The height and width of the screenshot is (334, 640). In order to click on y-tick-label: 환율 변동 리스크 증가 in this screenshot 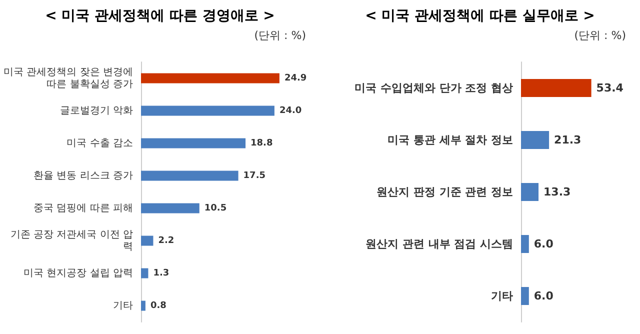, I will do `click(83, 176)`.